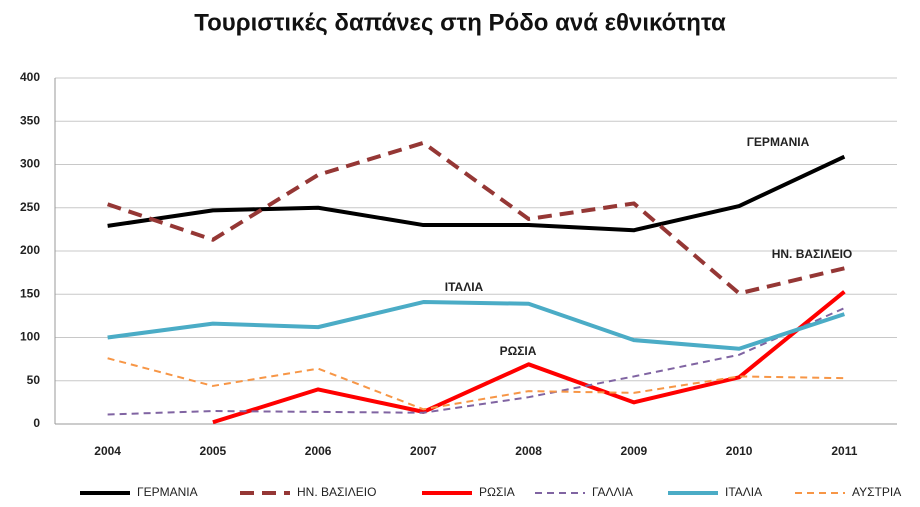 The image size is (920, 507). I want to click on legend-label: ΑΥΣΤΡΙΑ, so click(876, 492).